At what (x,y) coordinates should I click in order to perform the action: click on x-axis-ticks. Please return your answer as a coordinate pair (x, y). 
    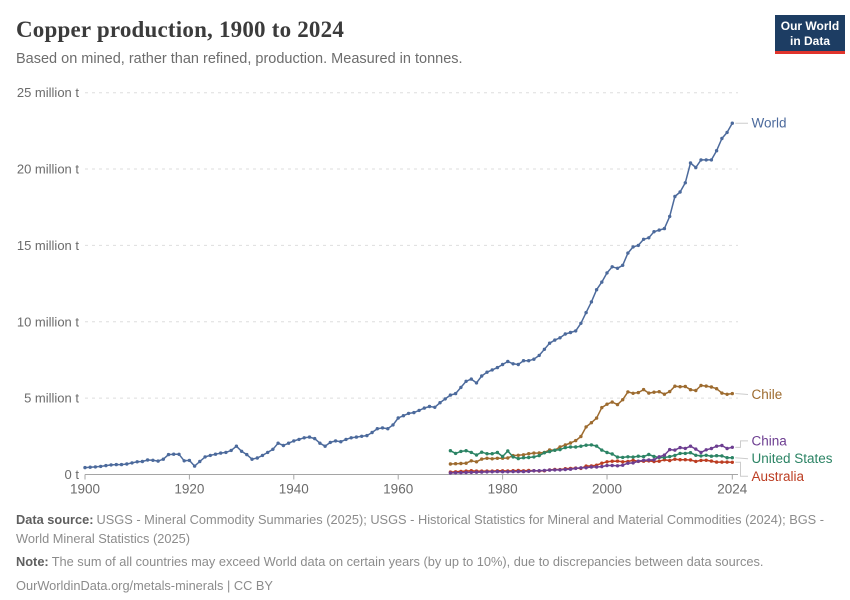
    Looking at the image, I should click on (408, 477).